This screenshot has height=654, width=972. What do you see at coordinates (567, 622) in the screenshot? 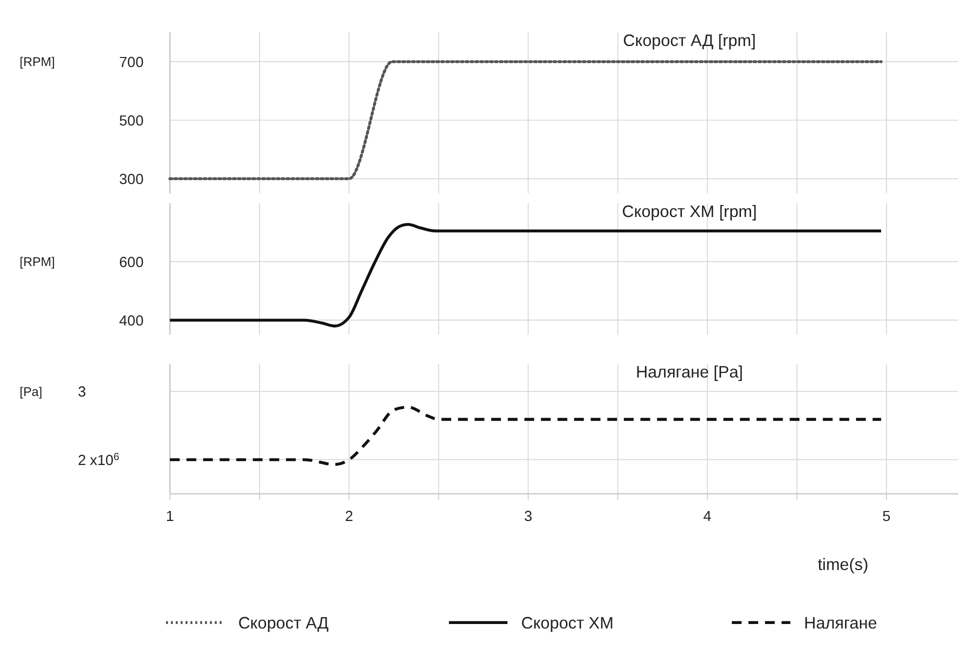
I see `legend-label: Скорост ХМ` at bounding box center [567, 622].